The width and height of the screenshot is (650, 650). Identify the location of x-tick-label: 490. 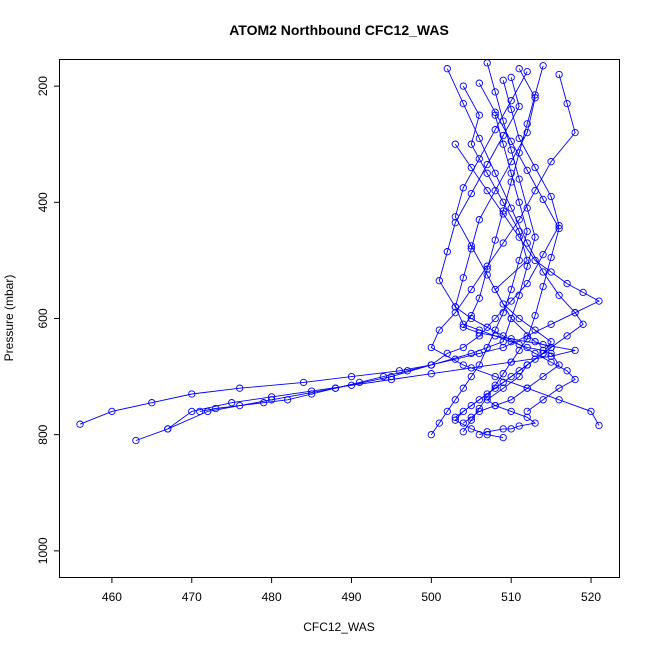
(351, 597).